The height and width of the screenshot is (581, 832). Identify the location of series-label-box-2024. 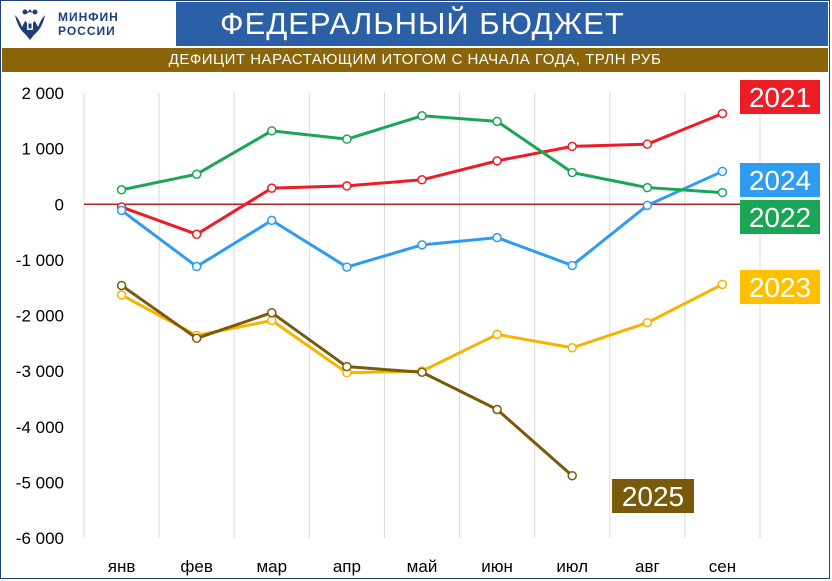
(780, 180).